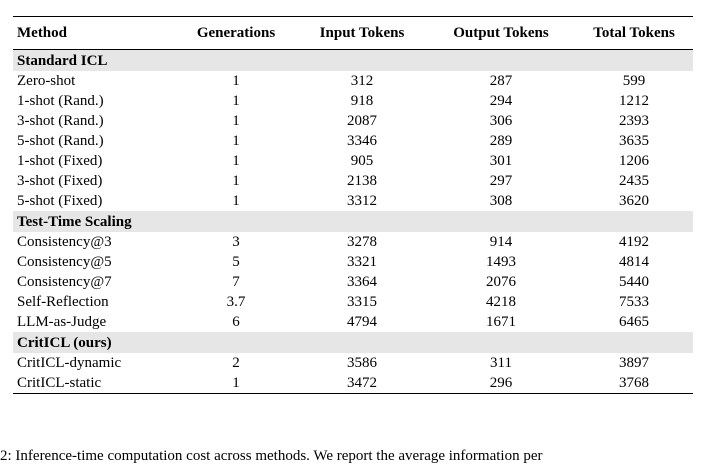 The height and width of the screenshot is (466, 706). Describe the element at coordinates (634, 141) in the screenshot. I see `cell-total-tokens: 3635` at that location.